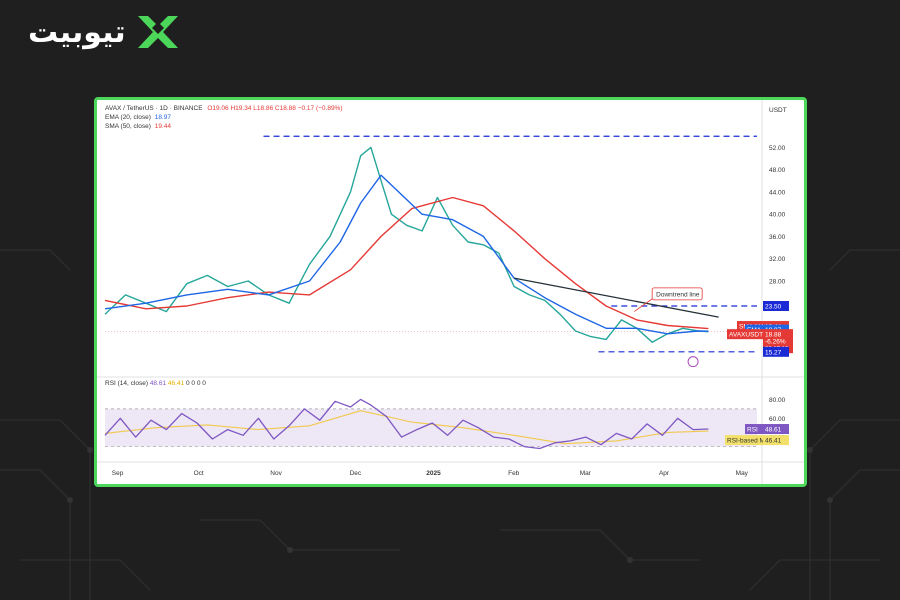 The height and width of the screenshot is (600, 900). I want to click on rsi-line, so click(406, 424).